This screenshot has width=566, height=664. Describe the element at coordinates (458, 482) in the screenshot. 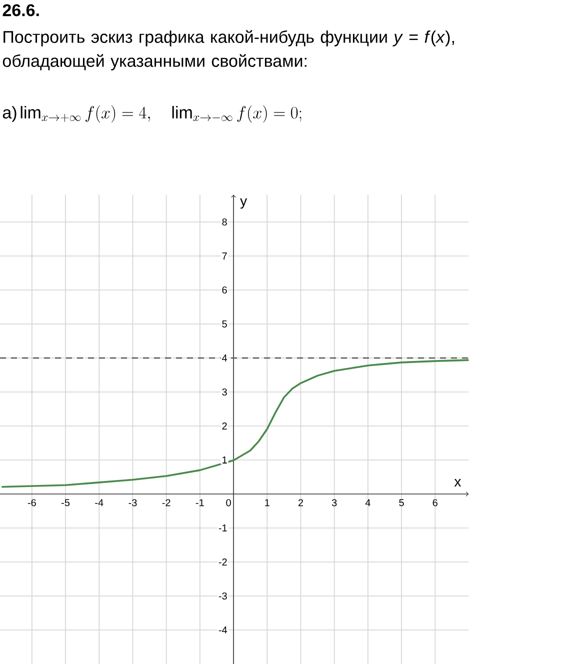

I see `x-axis-title: x` at that location.